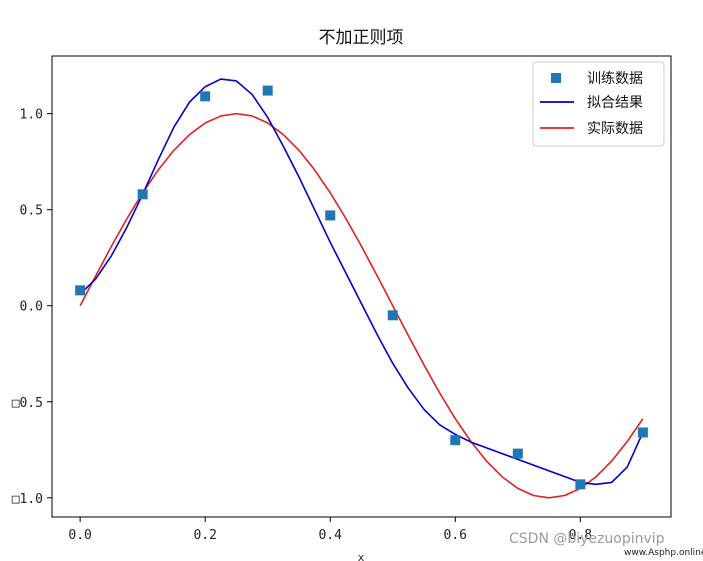  Describe the element at coordinates (79, 535) in the screenshot. I see `x-tick-label: 0.0` at that location.